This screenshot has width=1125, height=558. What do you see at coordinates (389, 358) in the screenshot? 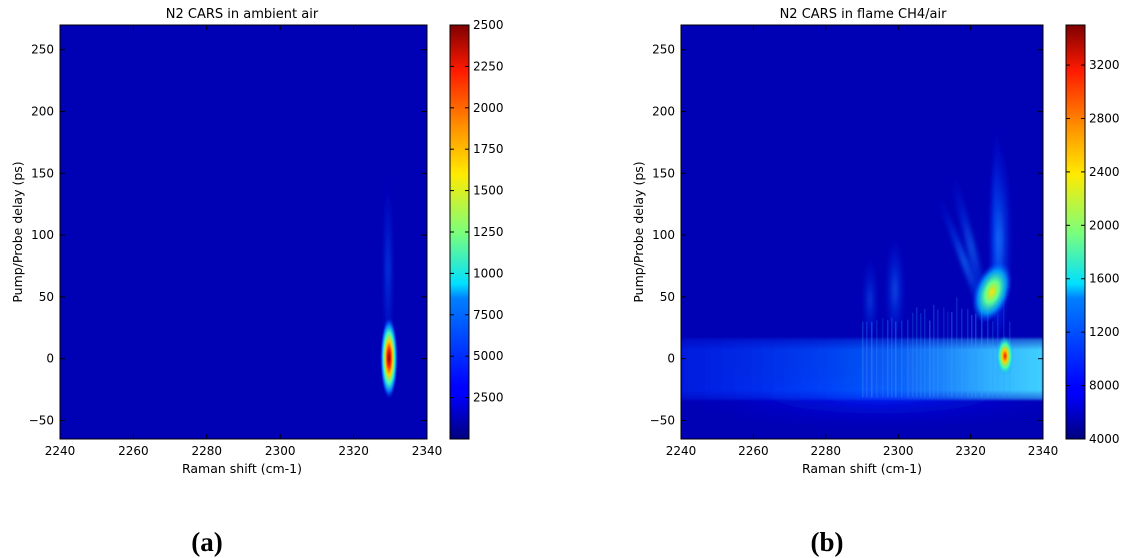
I see `heatmap-peak-a` at bounding box center [389, 358].